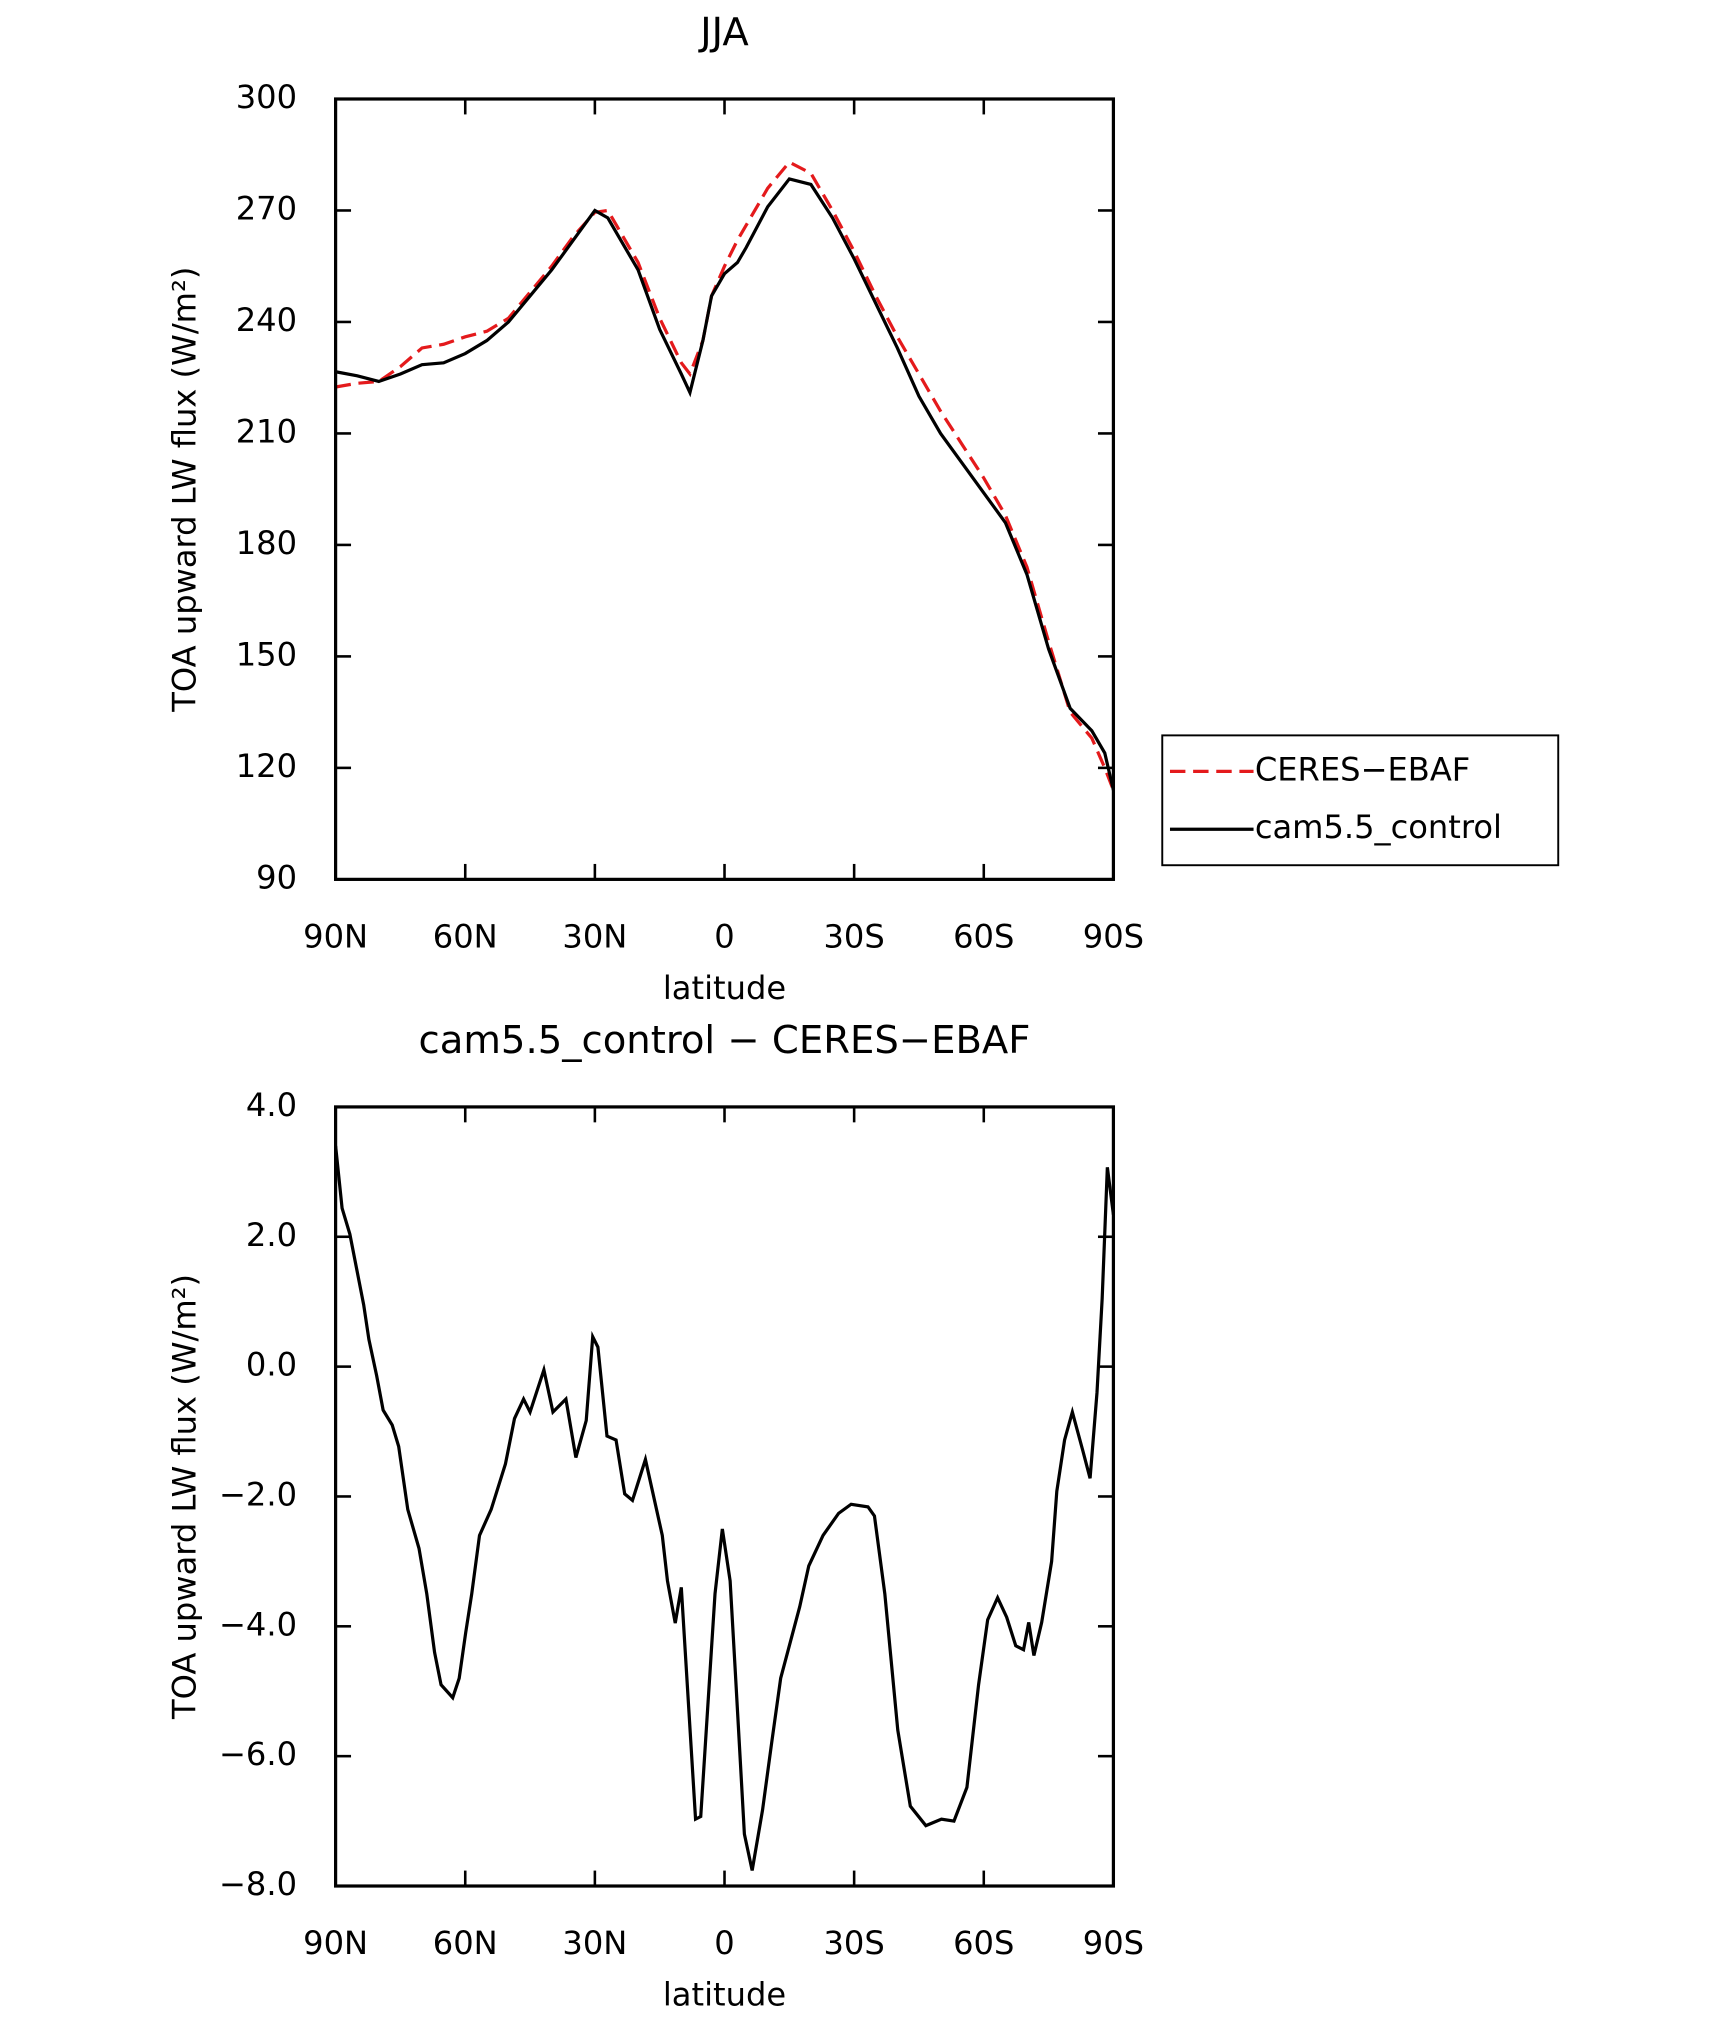  I want to click on y-tick-label: 210, so click(266, 431).